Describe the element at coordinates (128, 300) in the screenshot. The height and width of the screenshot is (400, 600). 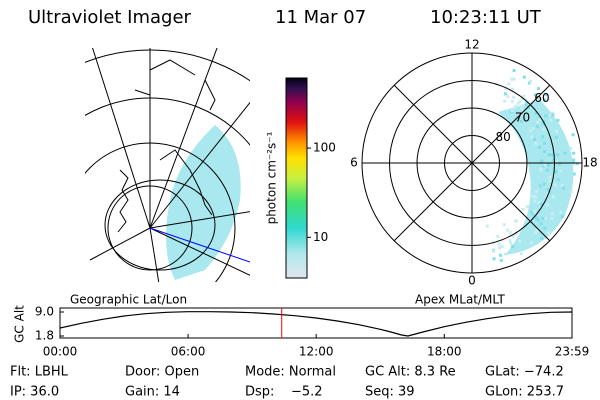
I see `map-label: Geographic Lat/Lon` at that location.